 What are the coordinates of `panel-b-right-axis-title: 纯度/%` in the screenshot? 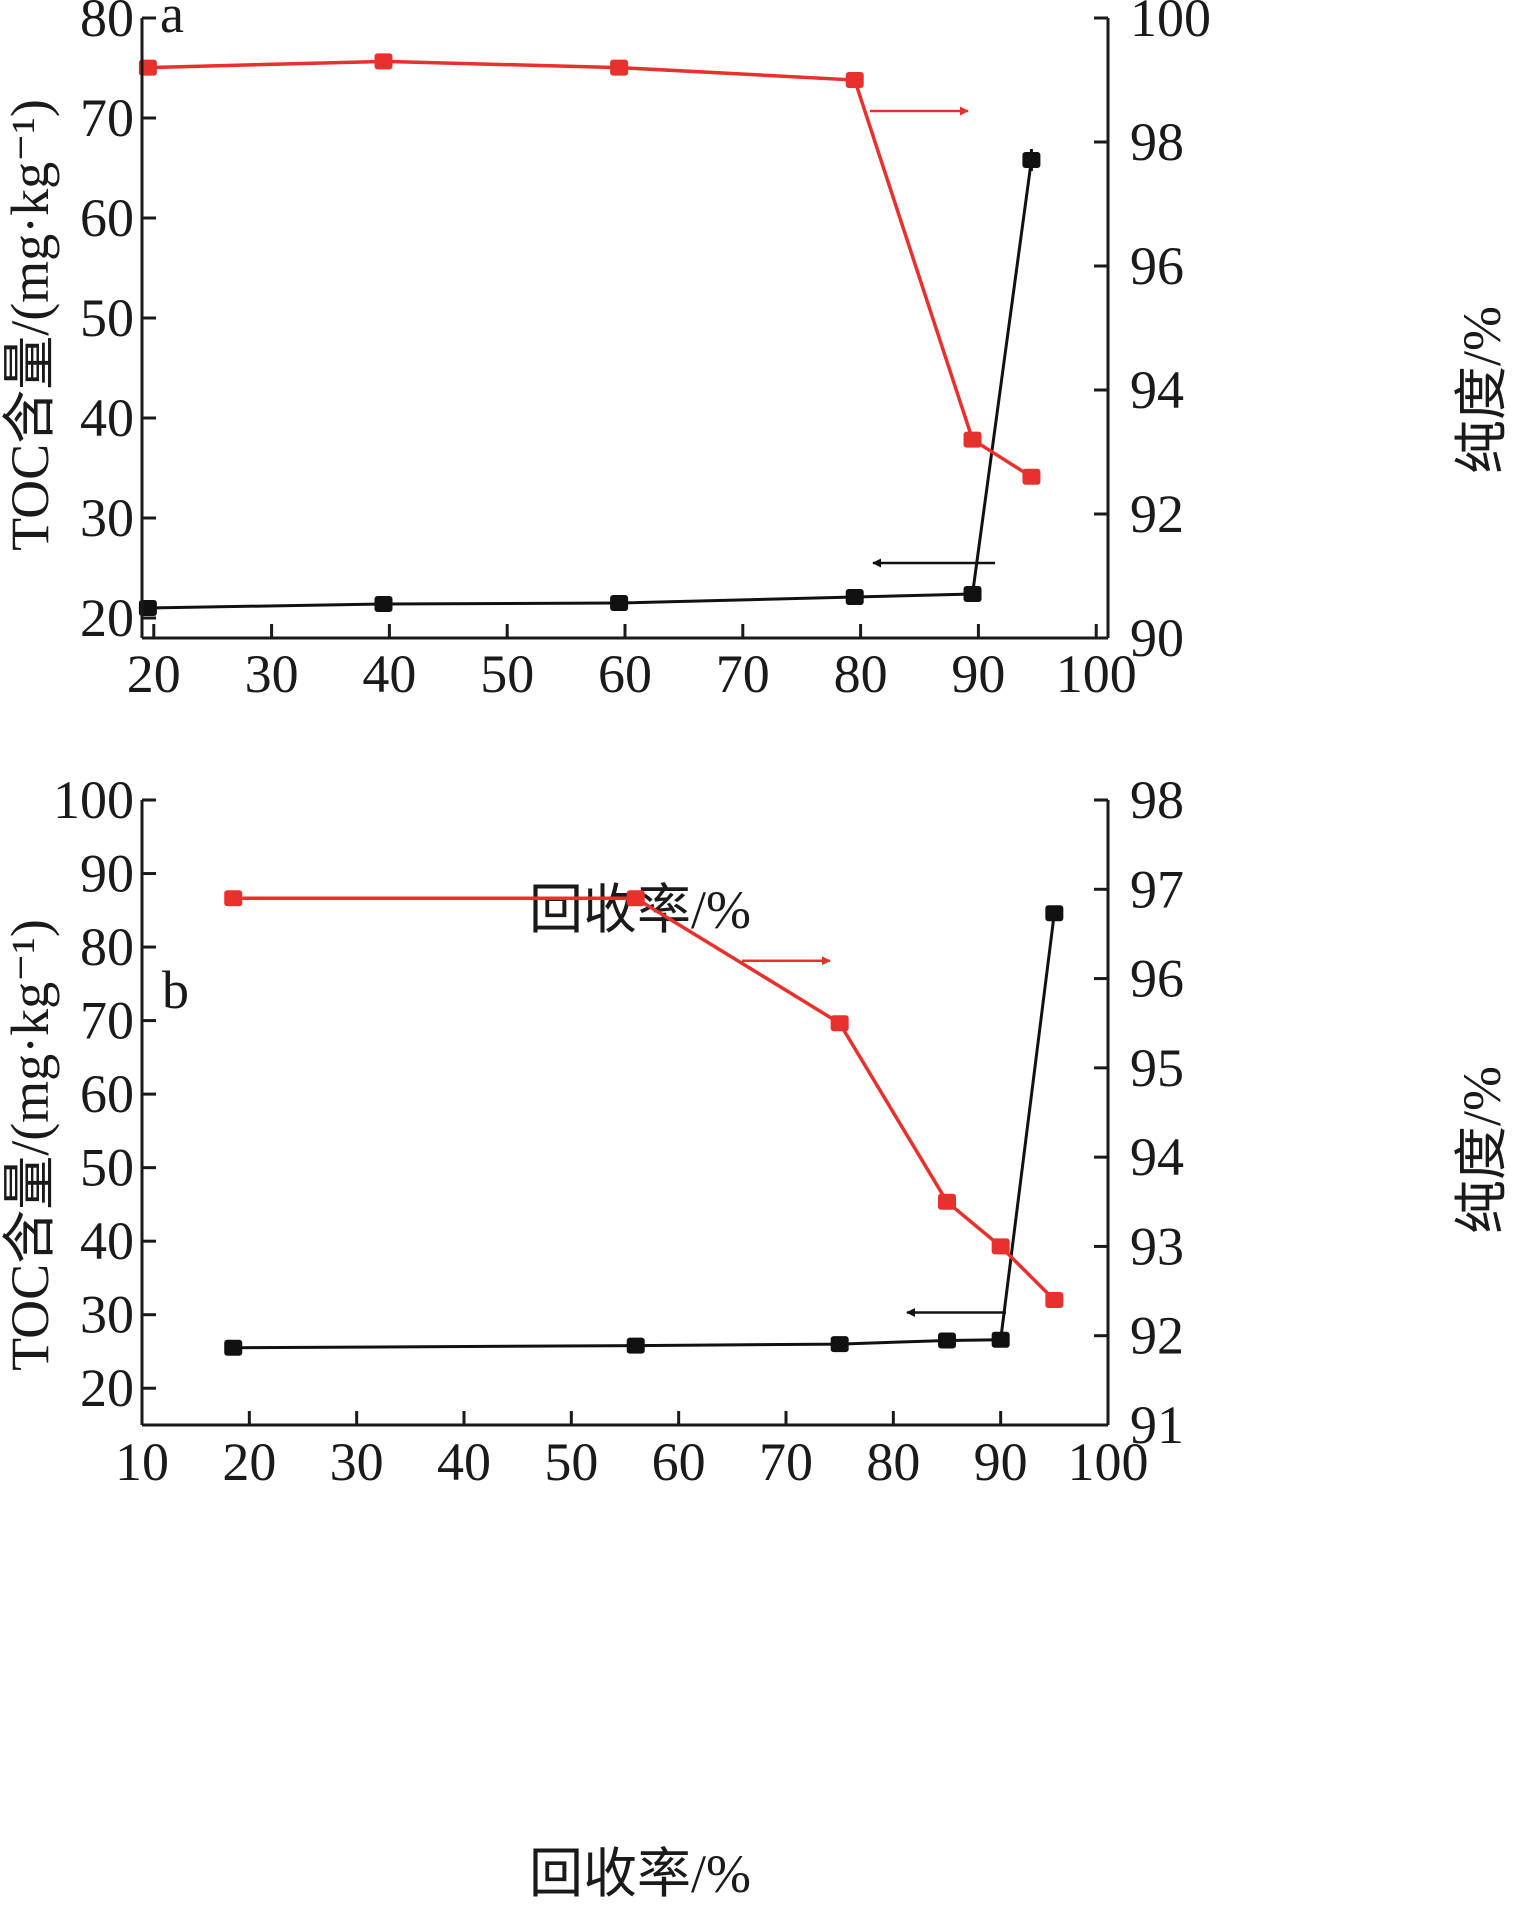 It's located at (1482, 1150).